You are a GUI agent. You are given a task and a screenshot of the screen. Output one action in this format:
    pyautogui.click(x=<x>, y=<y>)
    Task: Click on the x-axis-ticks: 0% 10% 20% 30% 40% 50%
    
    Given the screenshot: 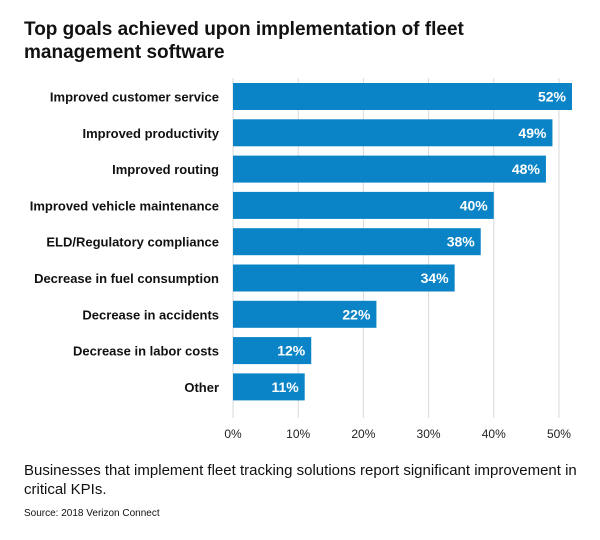 What is the action you would take?
    pyautogui.click(x=397, y=434)
    